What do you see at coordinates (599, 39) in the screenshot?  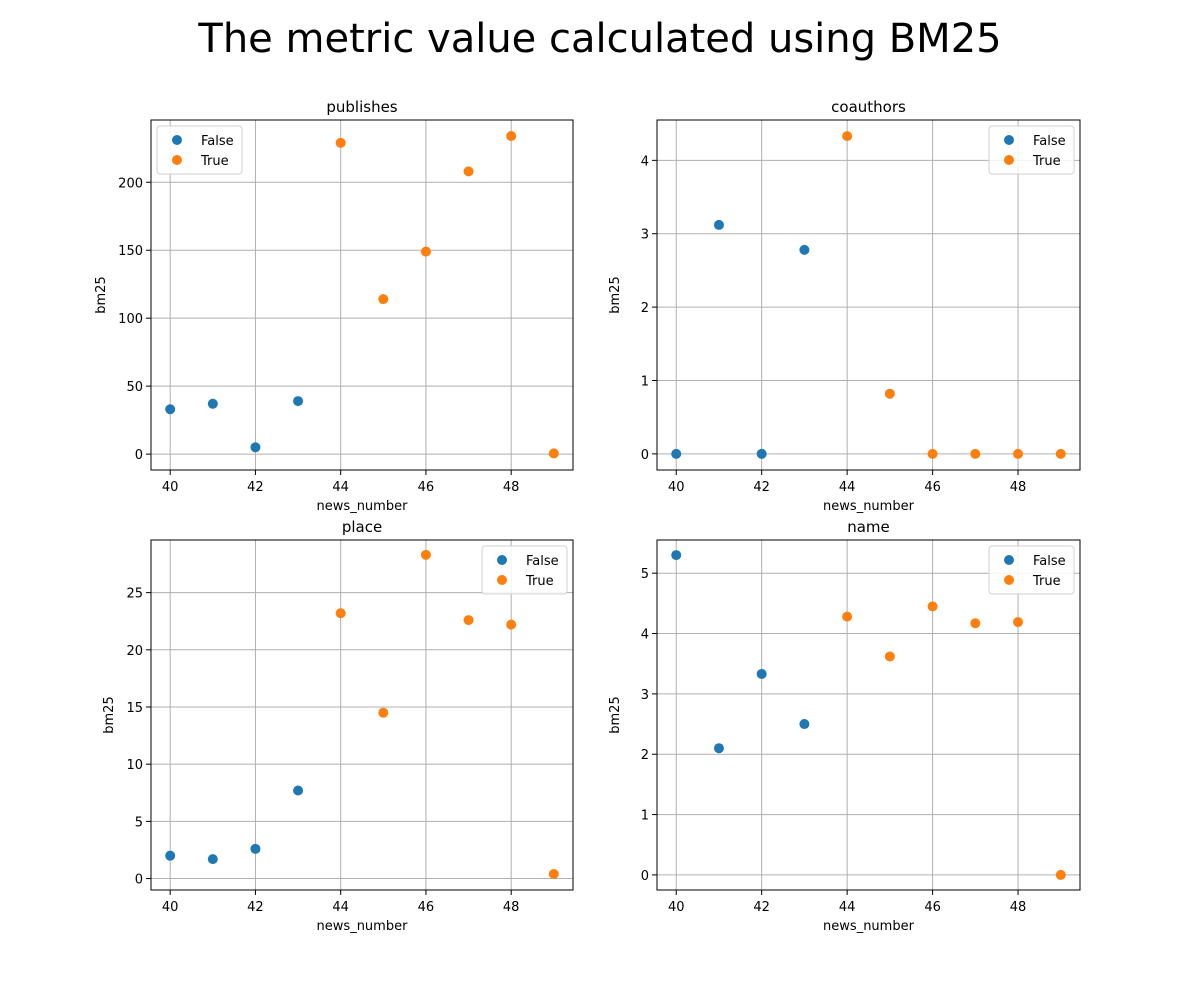 I see `figure-title: The metric value calculated using BM25` at bounding box center [599, 39].